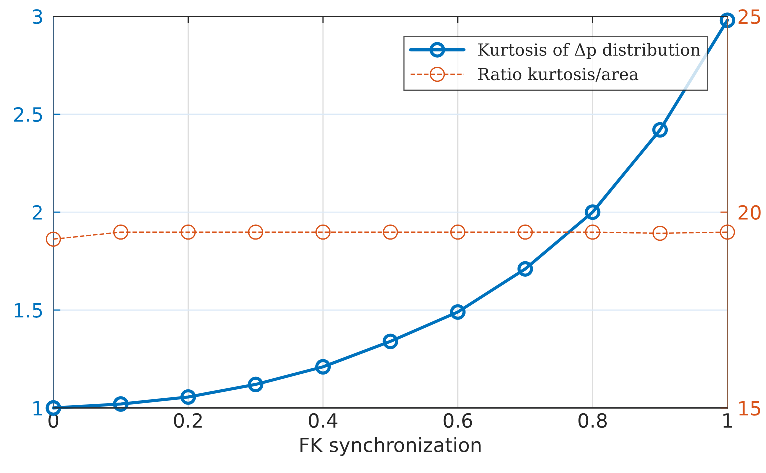 This screenshot has width=766, height=473. I want to click on legend-label: Ratio kurtosis/area, so click(558, 75).